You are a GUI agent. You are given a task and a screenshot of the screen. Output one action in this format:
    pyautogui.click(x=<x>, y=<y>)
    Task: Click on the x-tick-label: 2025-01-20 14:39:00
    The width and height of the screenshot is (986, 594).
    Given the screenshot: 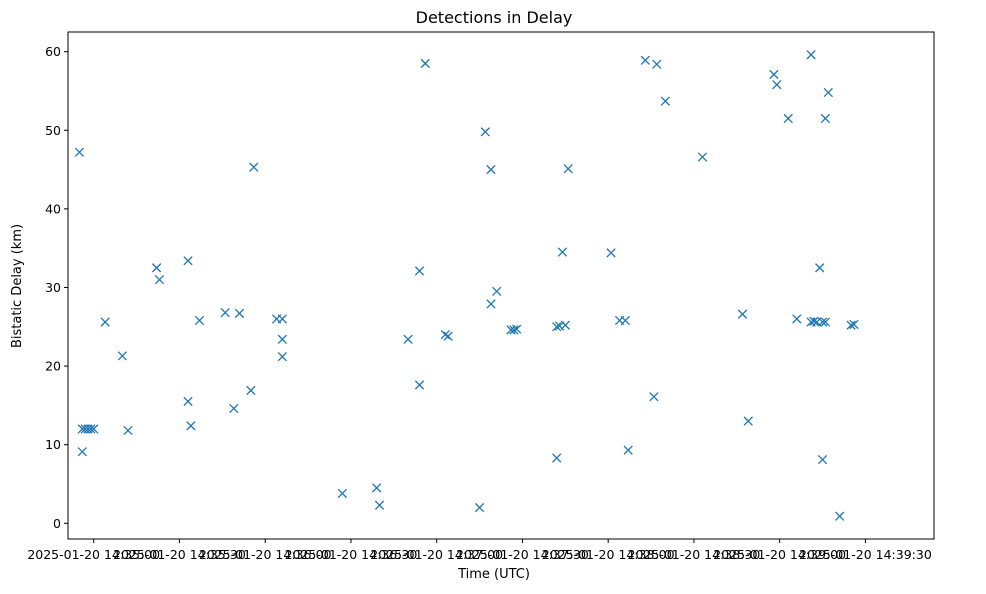 What is the action you would take?
    pyautogui.click(x=779, y=554)
    